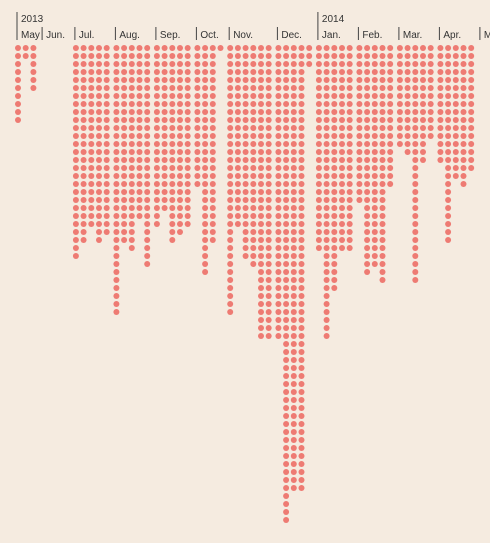 Image resolution: width=490 pixels, height=543 pixels. Describe the element at coordinates (156, 224) in the screenshot. I see `dot-m4-c0-r22` at that location.